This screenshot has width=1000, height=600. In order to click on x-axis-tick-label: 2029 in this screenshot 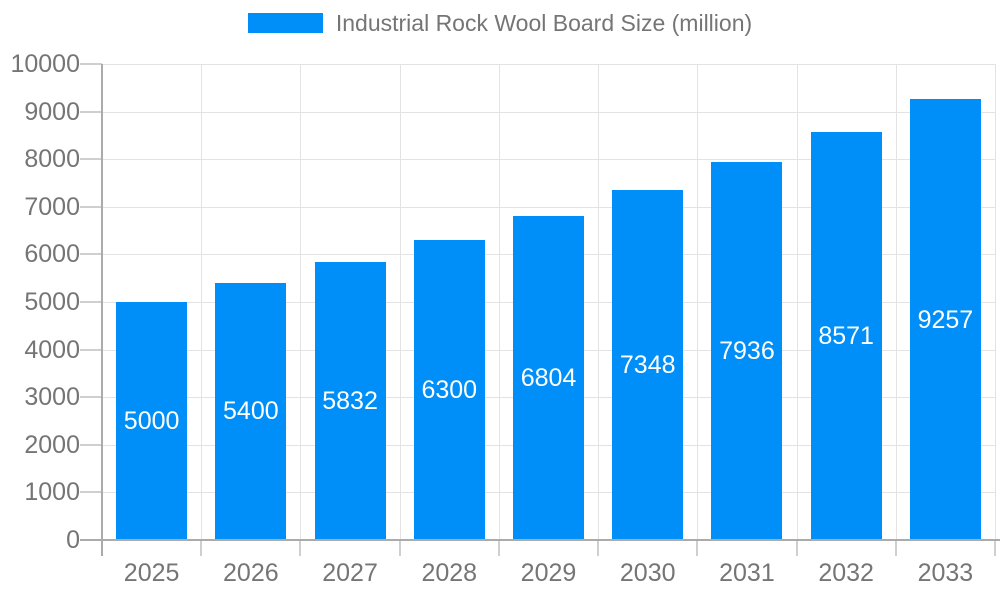, I will do `click(548, 573)`.